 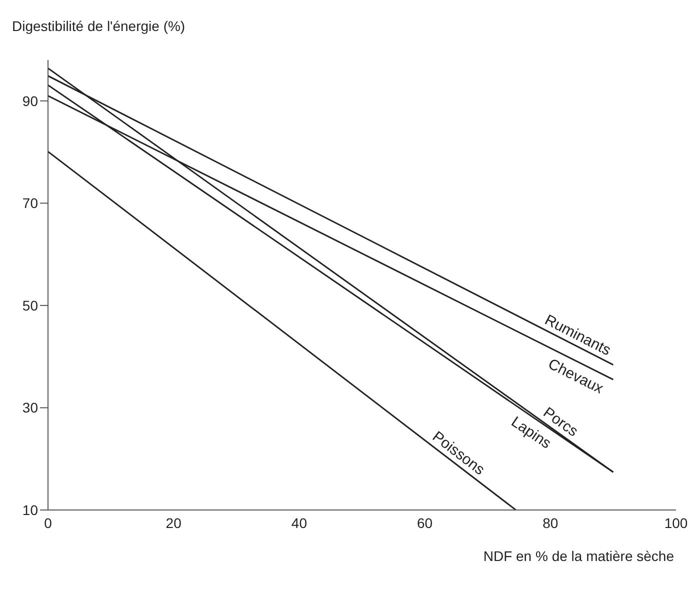 What do you see at coordinates (425, 522) in the screenshot?
I see `x-tick-label: 60` at bounding box center [425, 522].